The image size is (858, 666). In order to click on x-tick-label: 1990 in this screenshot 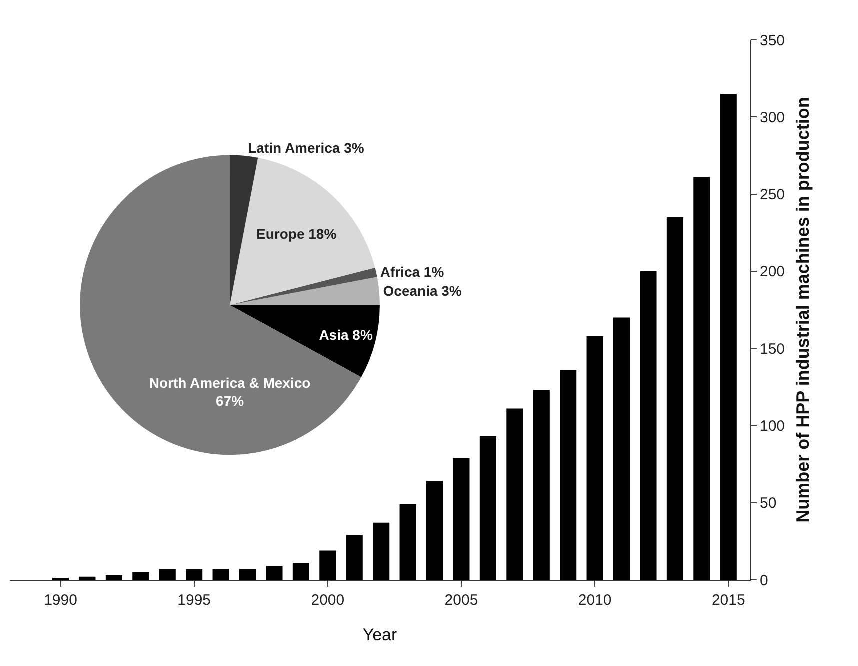, I will do `click(61, 600)`.